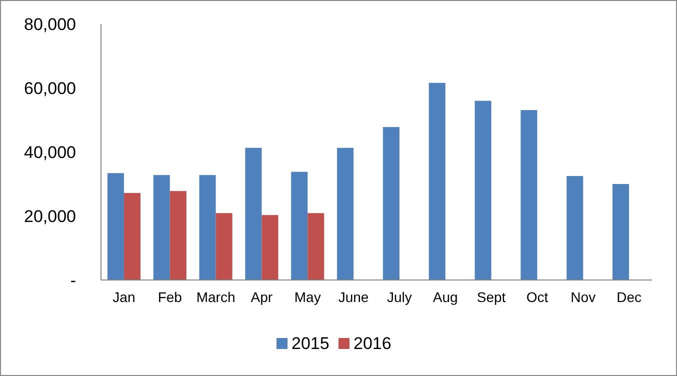  Describe the element at coordinates (311, 343) in the screenshot. I see `legend-label: 2015` at that location.